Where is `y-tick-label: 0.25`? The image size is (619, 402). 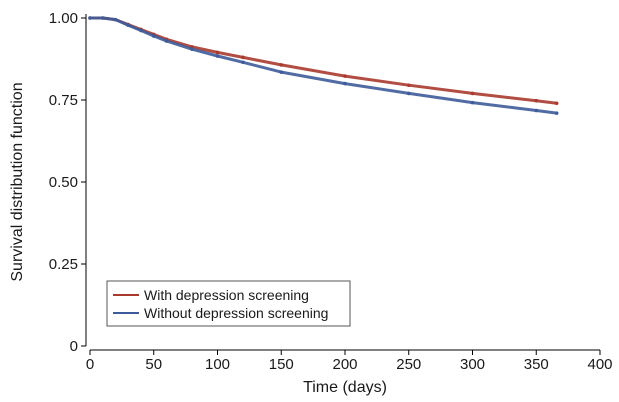
y-tick-label: 0.25 is located at coordinates (63, 264).